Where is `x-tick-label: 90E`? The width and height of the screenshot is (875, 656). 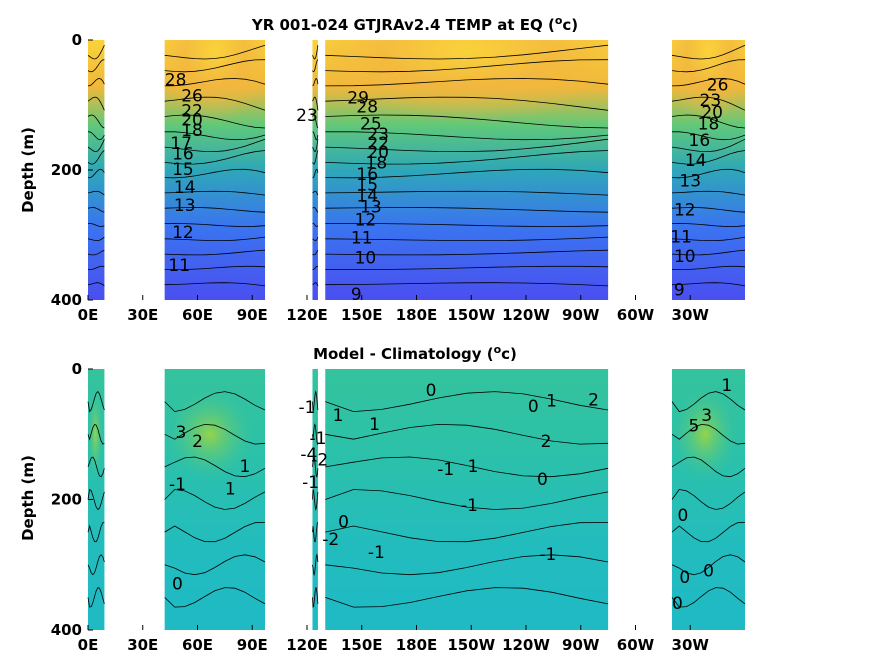
x-tick-label: 90E is located at coordinates (252, 315).